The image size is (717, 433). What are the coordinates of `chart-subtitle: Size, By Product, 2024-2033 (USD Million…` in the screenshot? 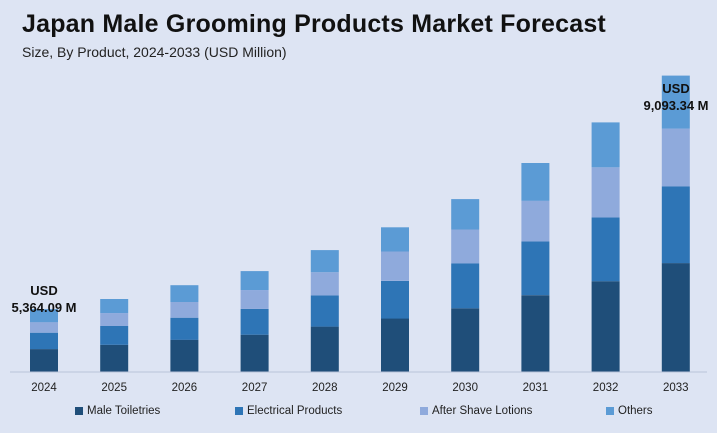 It's located at (154, 52).